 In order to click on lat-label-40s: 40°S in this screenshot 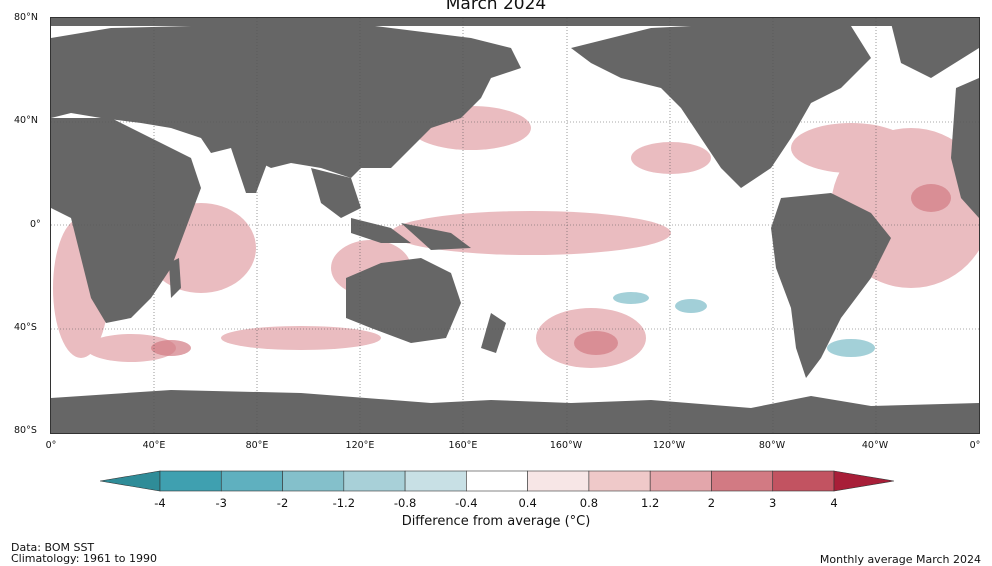, I will do `click(25, 327)`.